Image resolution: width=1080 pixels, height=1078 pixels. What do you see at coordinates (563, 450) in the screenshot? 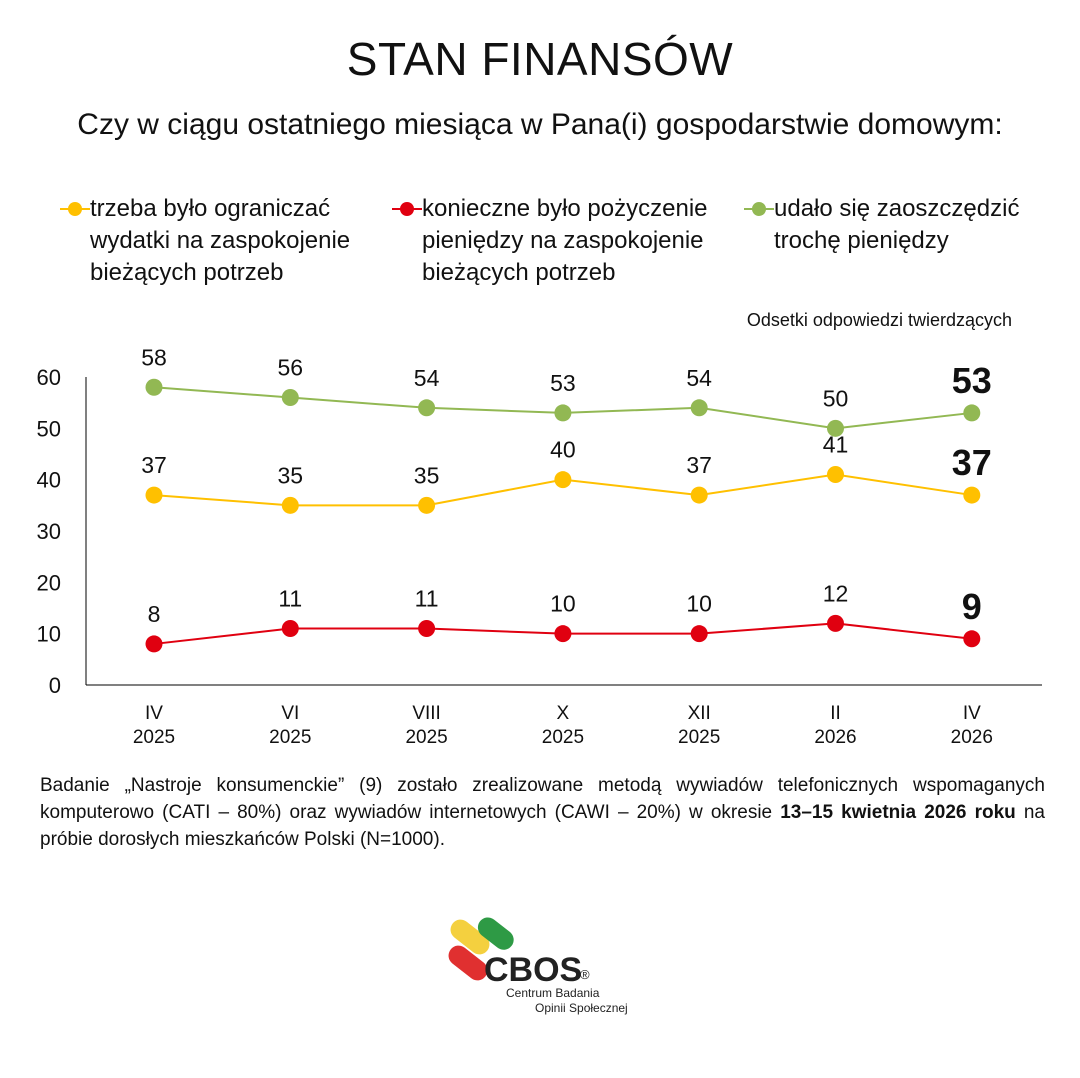
I see `data-label: 40` at bounding box center [563, 450].